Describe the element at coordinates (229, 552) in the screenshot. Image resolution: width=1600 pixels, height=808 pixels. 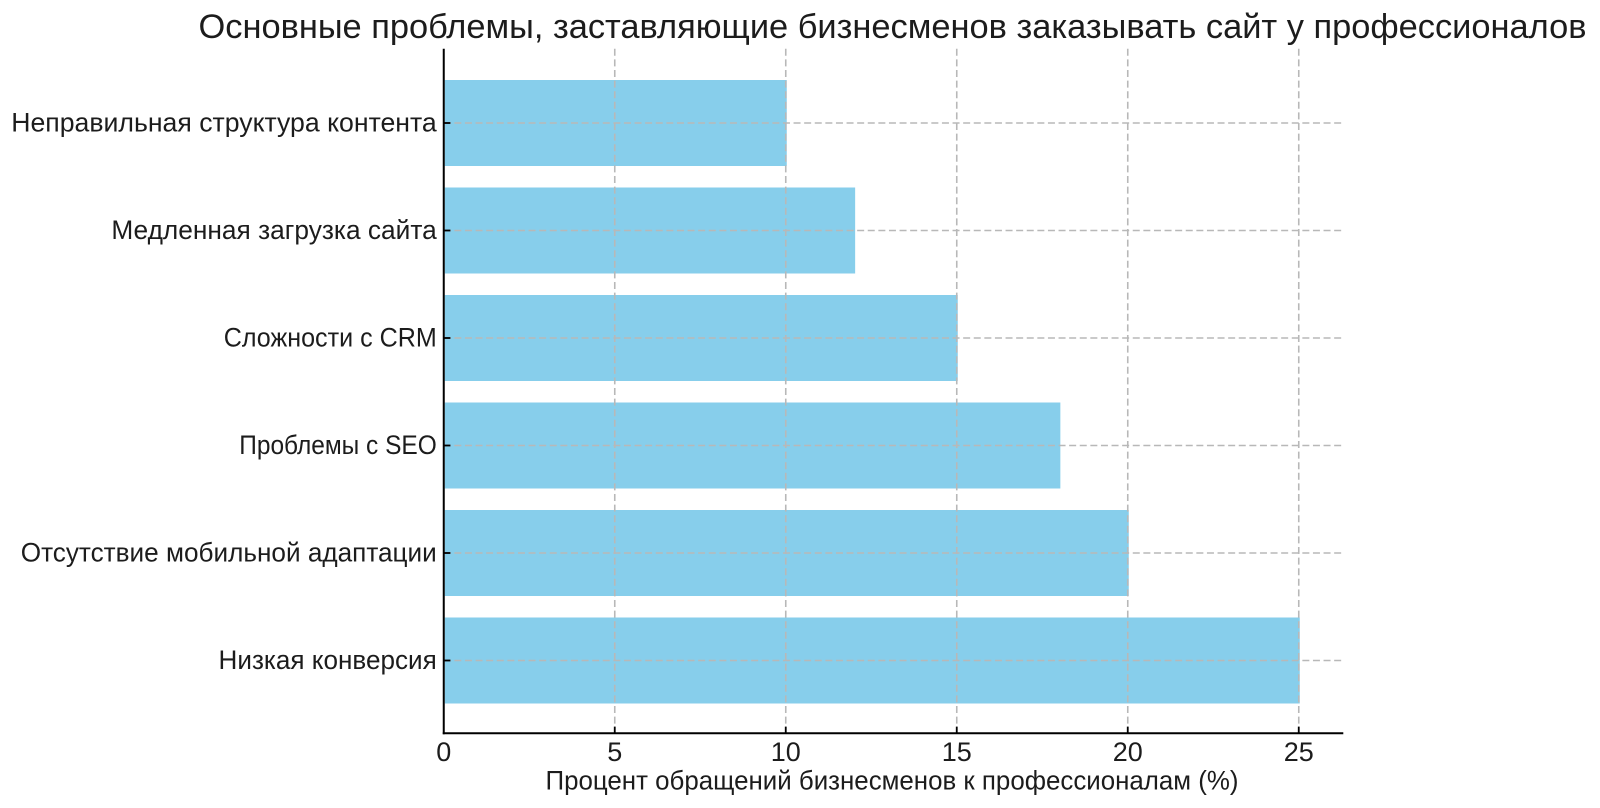
I see `svg-text: Отсутствие мобильной адаптации` at that location.